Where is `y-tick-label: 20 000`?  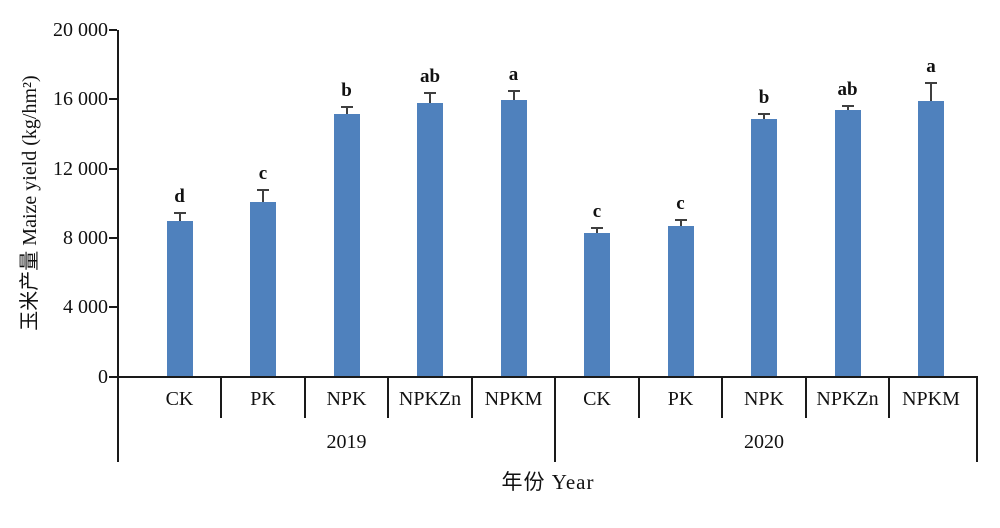 y-tick-label: 20 000 is located at coordinates (80, 30).